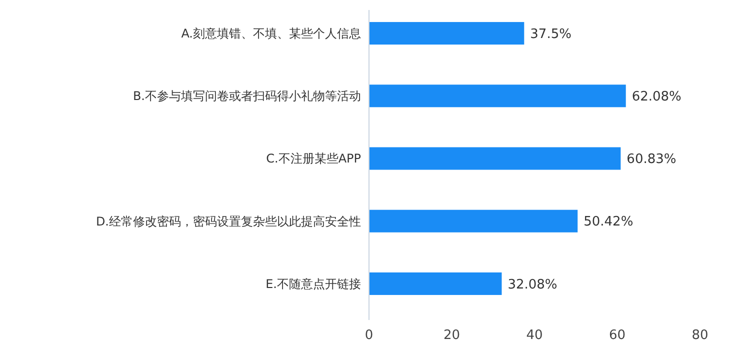 This screenshot has width=753, height=353. What do you see at coordinates (313, 159) in the screenshot?
I see `y-tick-label: C.不注册某些APP` at bounding box center [313, 159].